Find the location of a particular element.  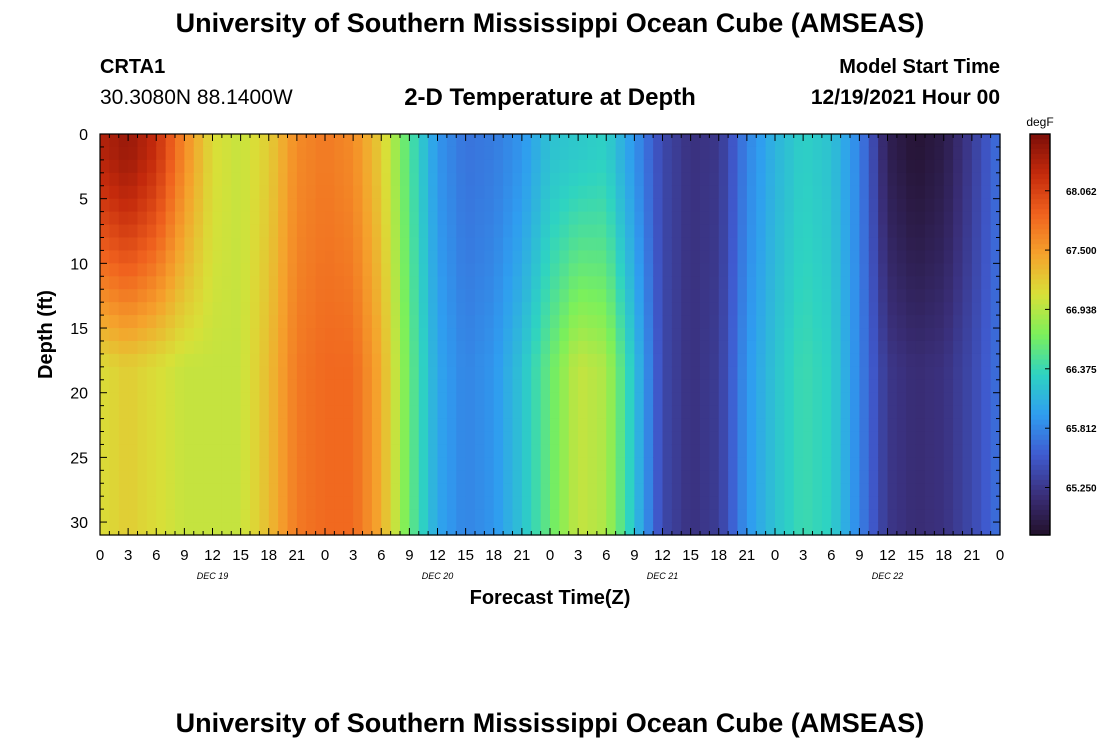

x-tick-label: 21 is located at coordinates (747, 555).